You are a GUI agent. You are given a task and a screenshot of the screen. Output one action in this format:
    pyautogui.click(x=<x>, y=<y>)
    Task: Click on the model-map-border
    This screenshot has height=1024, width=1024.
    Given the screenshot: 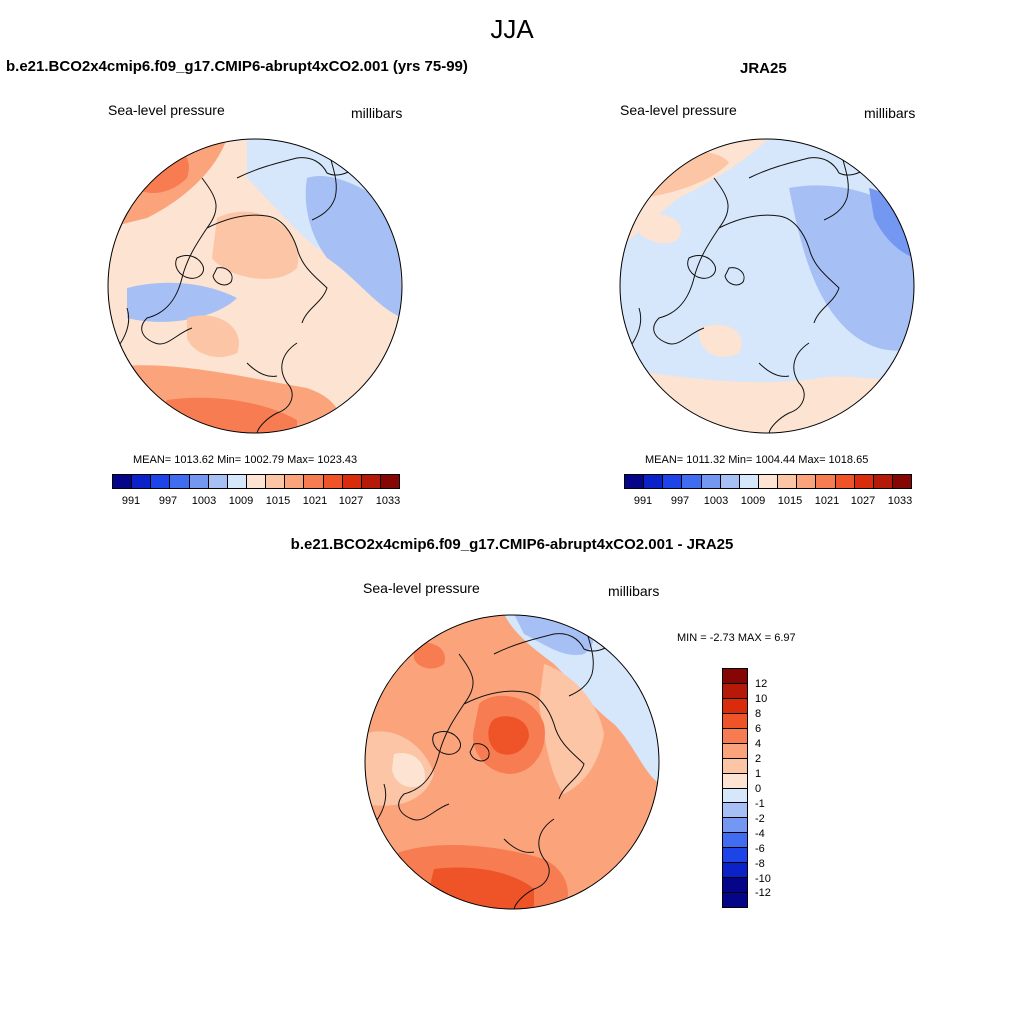 What is the action you would take?
    pyautogui.click(x=255, y=286)
    